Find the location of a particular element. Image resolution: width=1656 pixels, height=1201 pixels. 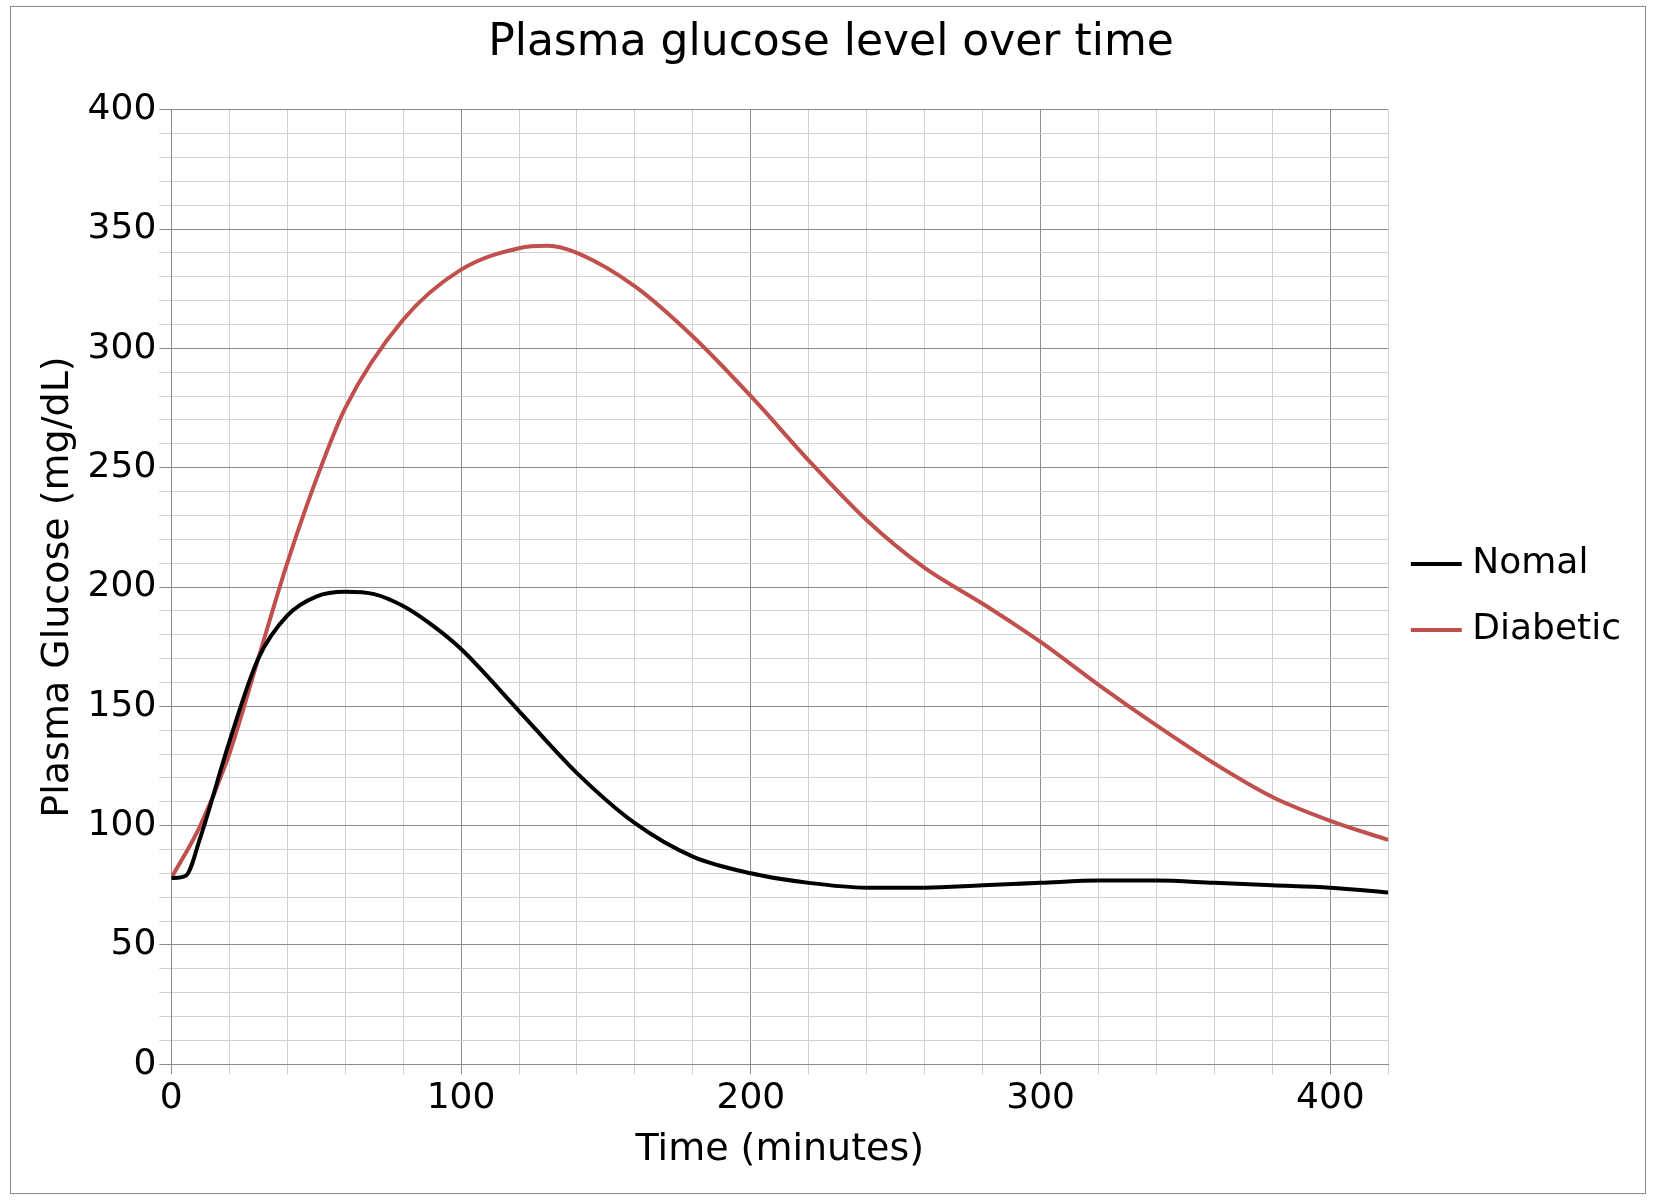

x-tick-label: 300 is located at coordinates (1040, 1096).